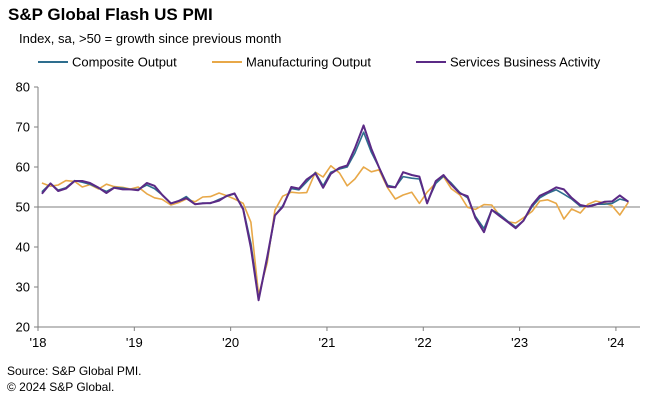 This screenshot has width=654, height=415. Describe the element at coordinates (110, 14) in the screenshot. I see `chart-title: S&P Global Flash US PMI` at that location.